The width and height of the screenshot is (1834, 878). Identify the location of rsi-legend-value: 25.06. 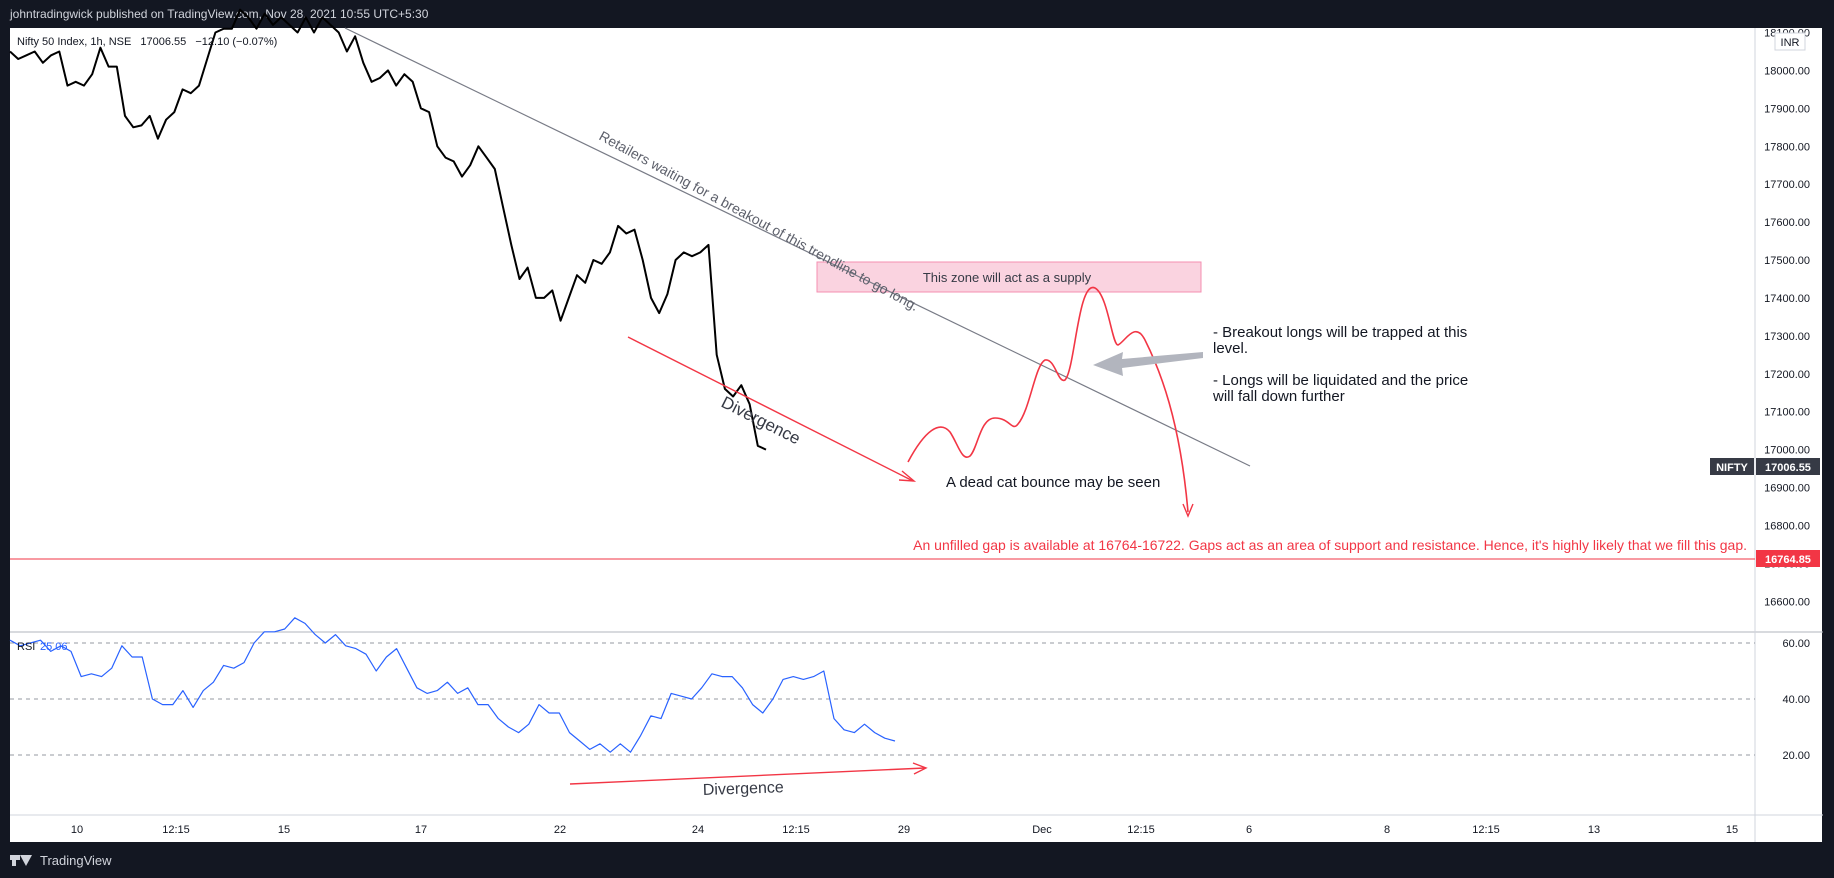
(54, 647).